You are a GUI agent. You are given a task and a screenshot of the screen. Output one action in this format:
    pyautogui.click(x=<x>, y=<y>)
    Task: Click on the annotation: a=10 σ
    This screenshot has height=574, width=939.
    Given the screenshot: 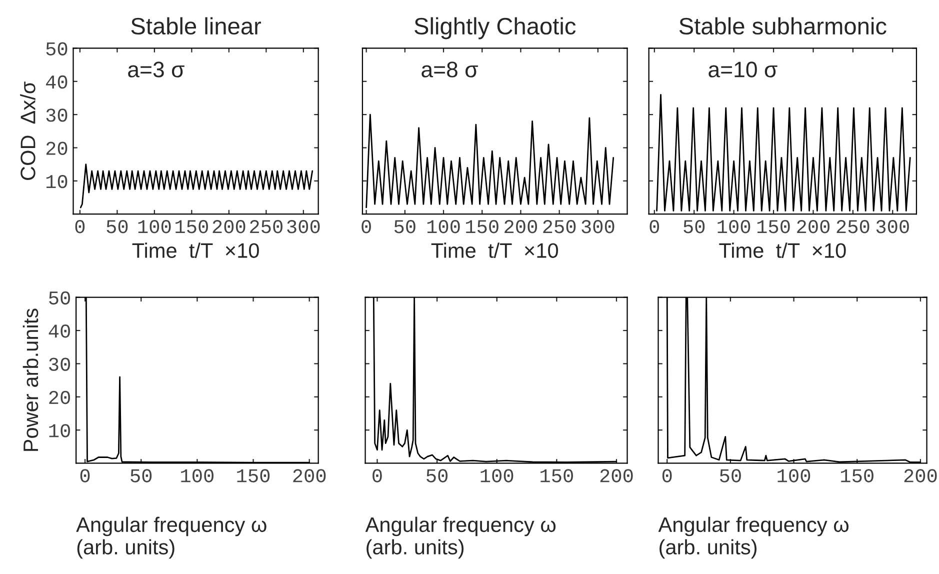 What is the action you would take?
    pyautogui.click(x=743, y=70)
    